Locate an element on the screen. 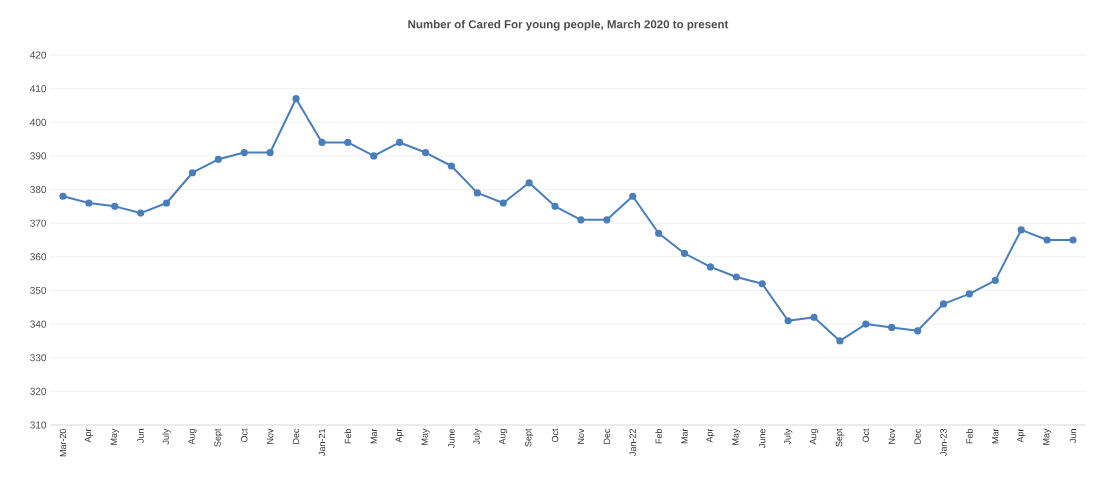 The width and height of the screenshot is (1104, 488). y-tick-label: 420 is located at coordinates (38, 55).